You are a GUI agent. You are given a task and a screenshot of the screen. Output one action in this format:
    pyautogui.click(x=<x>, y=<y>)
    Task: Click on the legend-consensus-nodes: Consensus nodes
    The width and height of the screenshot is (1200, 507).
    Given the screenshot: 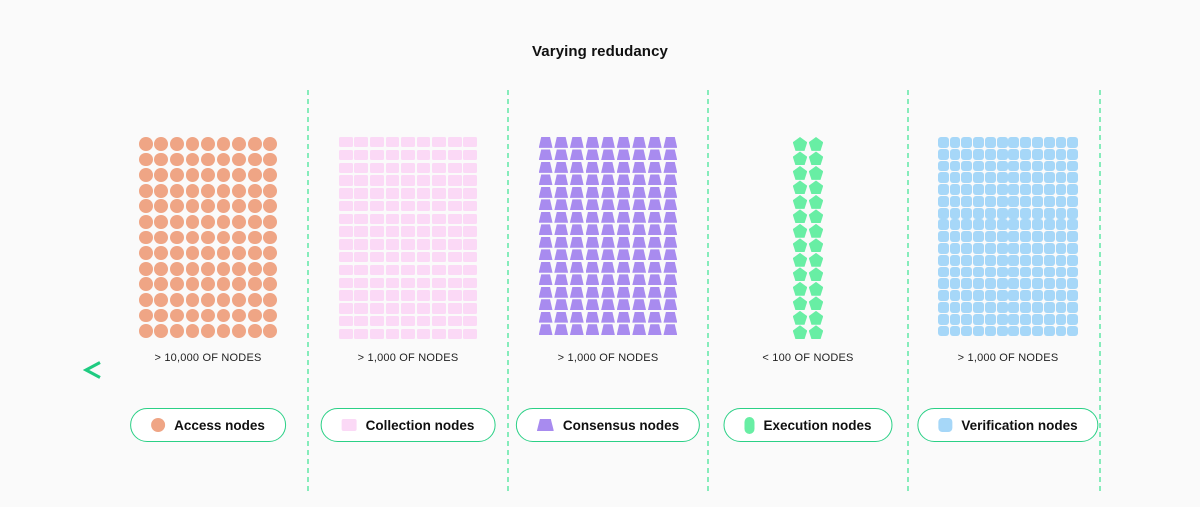 What is the action you would take?
    pyautogui.click(x=608, y=425)
    